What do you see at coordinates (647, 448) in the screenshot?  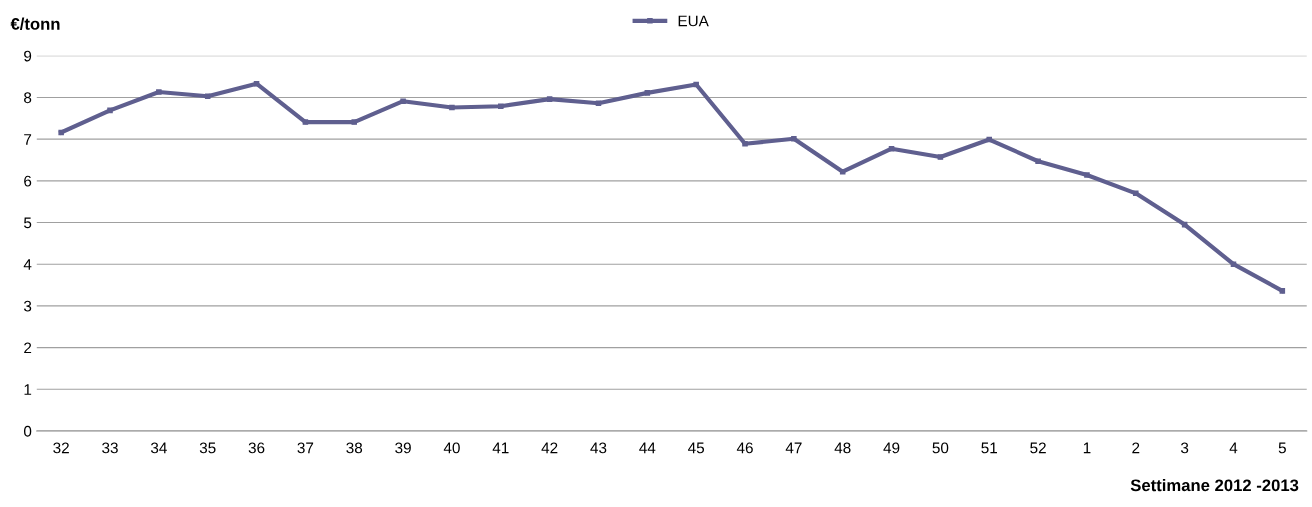 I see `x-tick-label: 44` at bounding box center [647, 448].